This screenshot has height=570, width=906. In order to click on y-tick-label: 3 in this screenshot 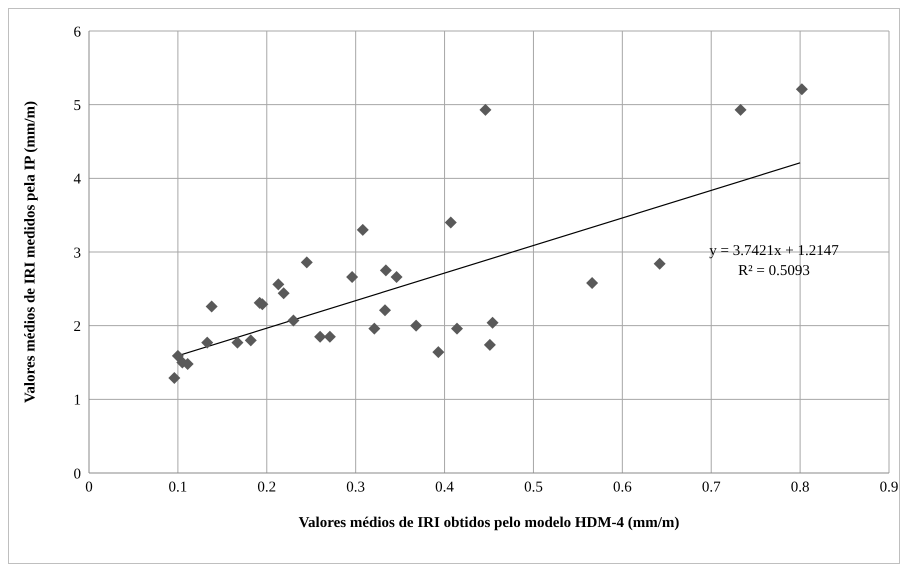, I will do `click(77, 253)`.